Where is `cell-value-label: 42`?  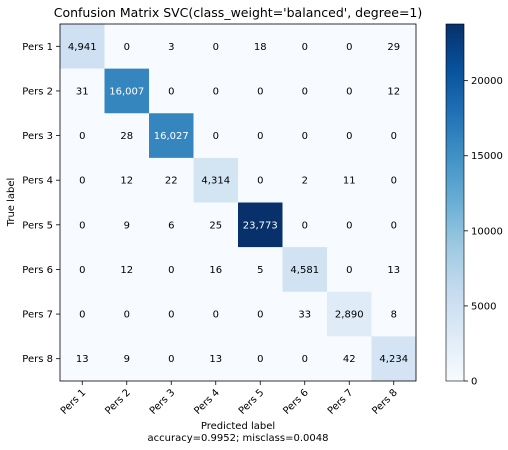 cell-value-label: 42 is located at coordinates (349, 359).